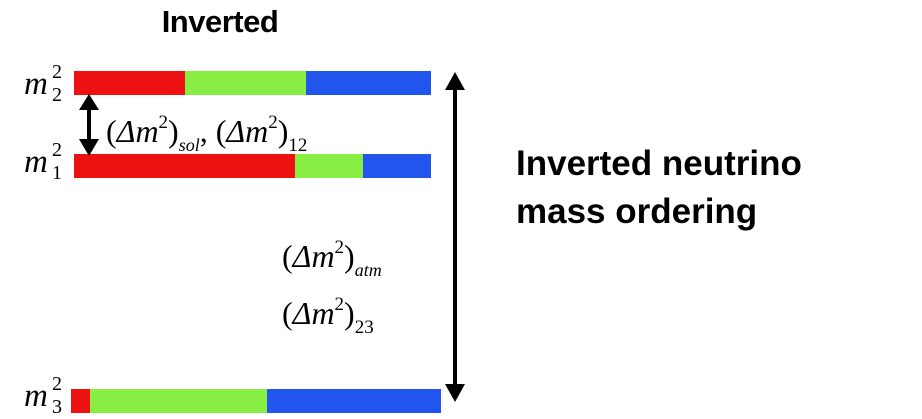 This screenshot has height=419, width=922. I want to click on mass-level-bar-m1, so click(252, 166).